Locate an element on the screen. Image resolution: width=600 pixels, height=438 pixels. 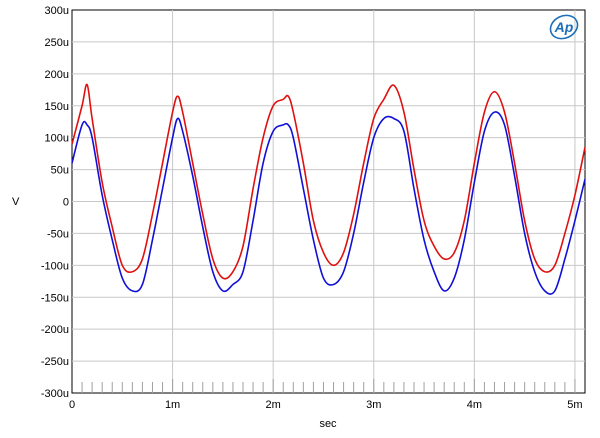
x-tick-label: 1m is located at coordinates (172, 405).